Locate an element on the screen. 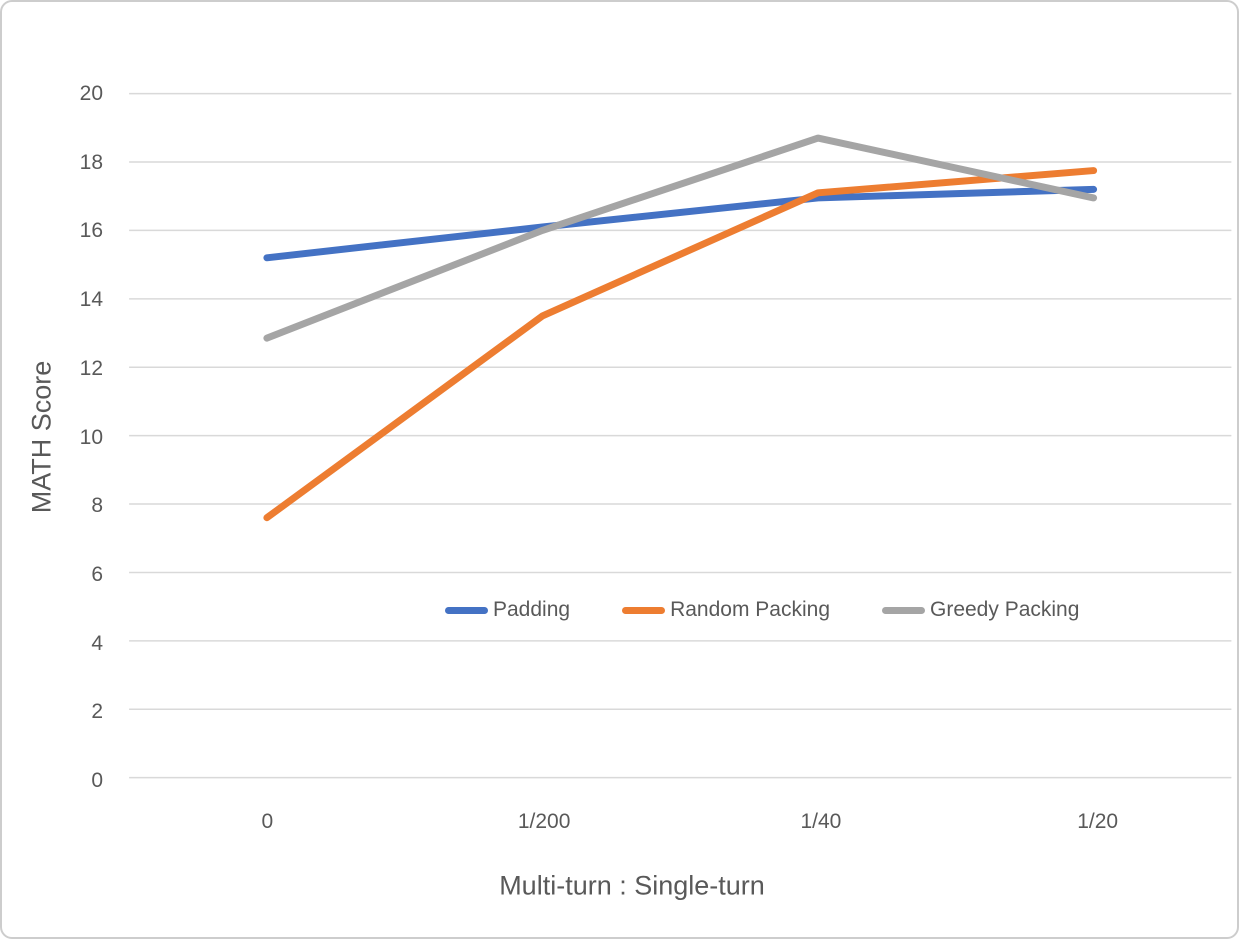  legend-label: Padding is located at coordinates (532, 609).